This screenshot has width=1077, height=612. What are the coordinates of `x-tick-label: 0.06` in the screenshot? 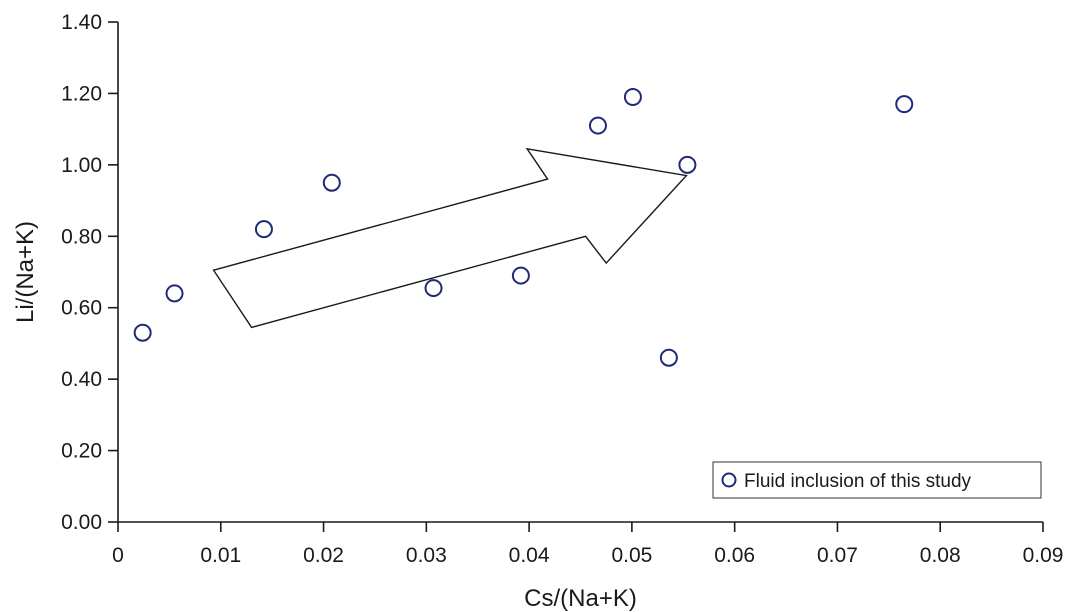 It's located at (734, 555).